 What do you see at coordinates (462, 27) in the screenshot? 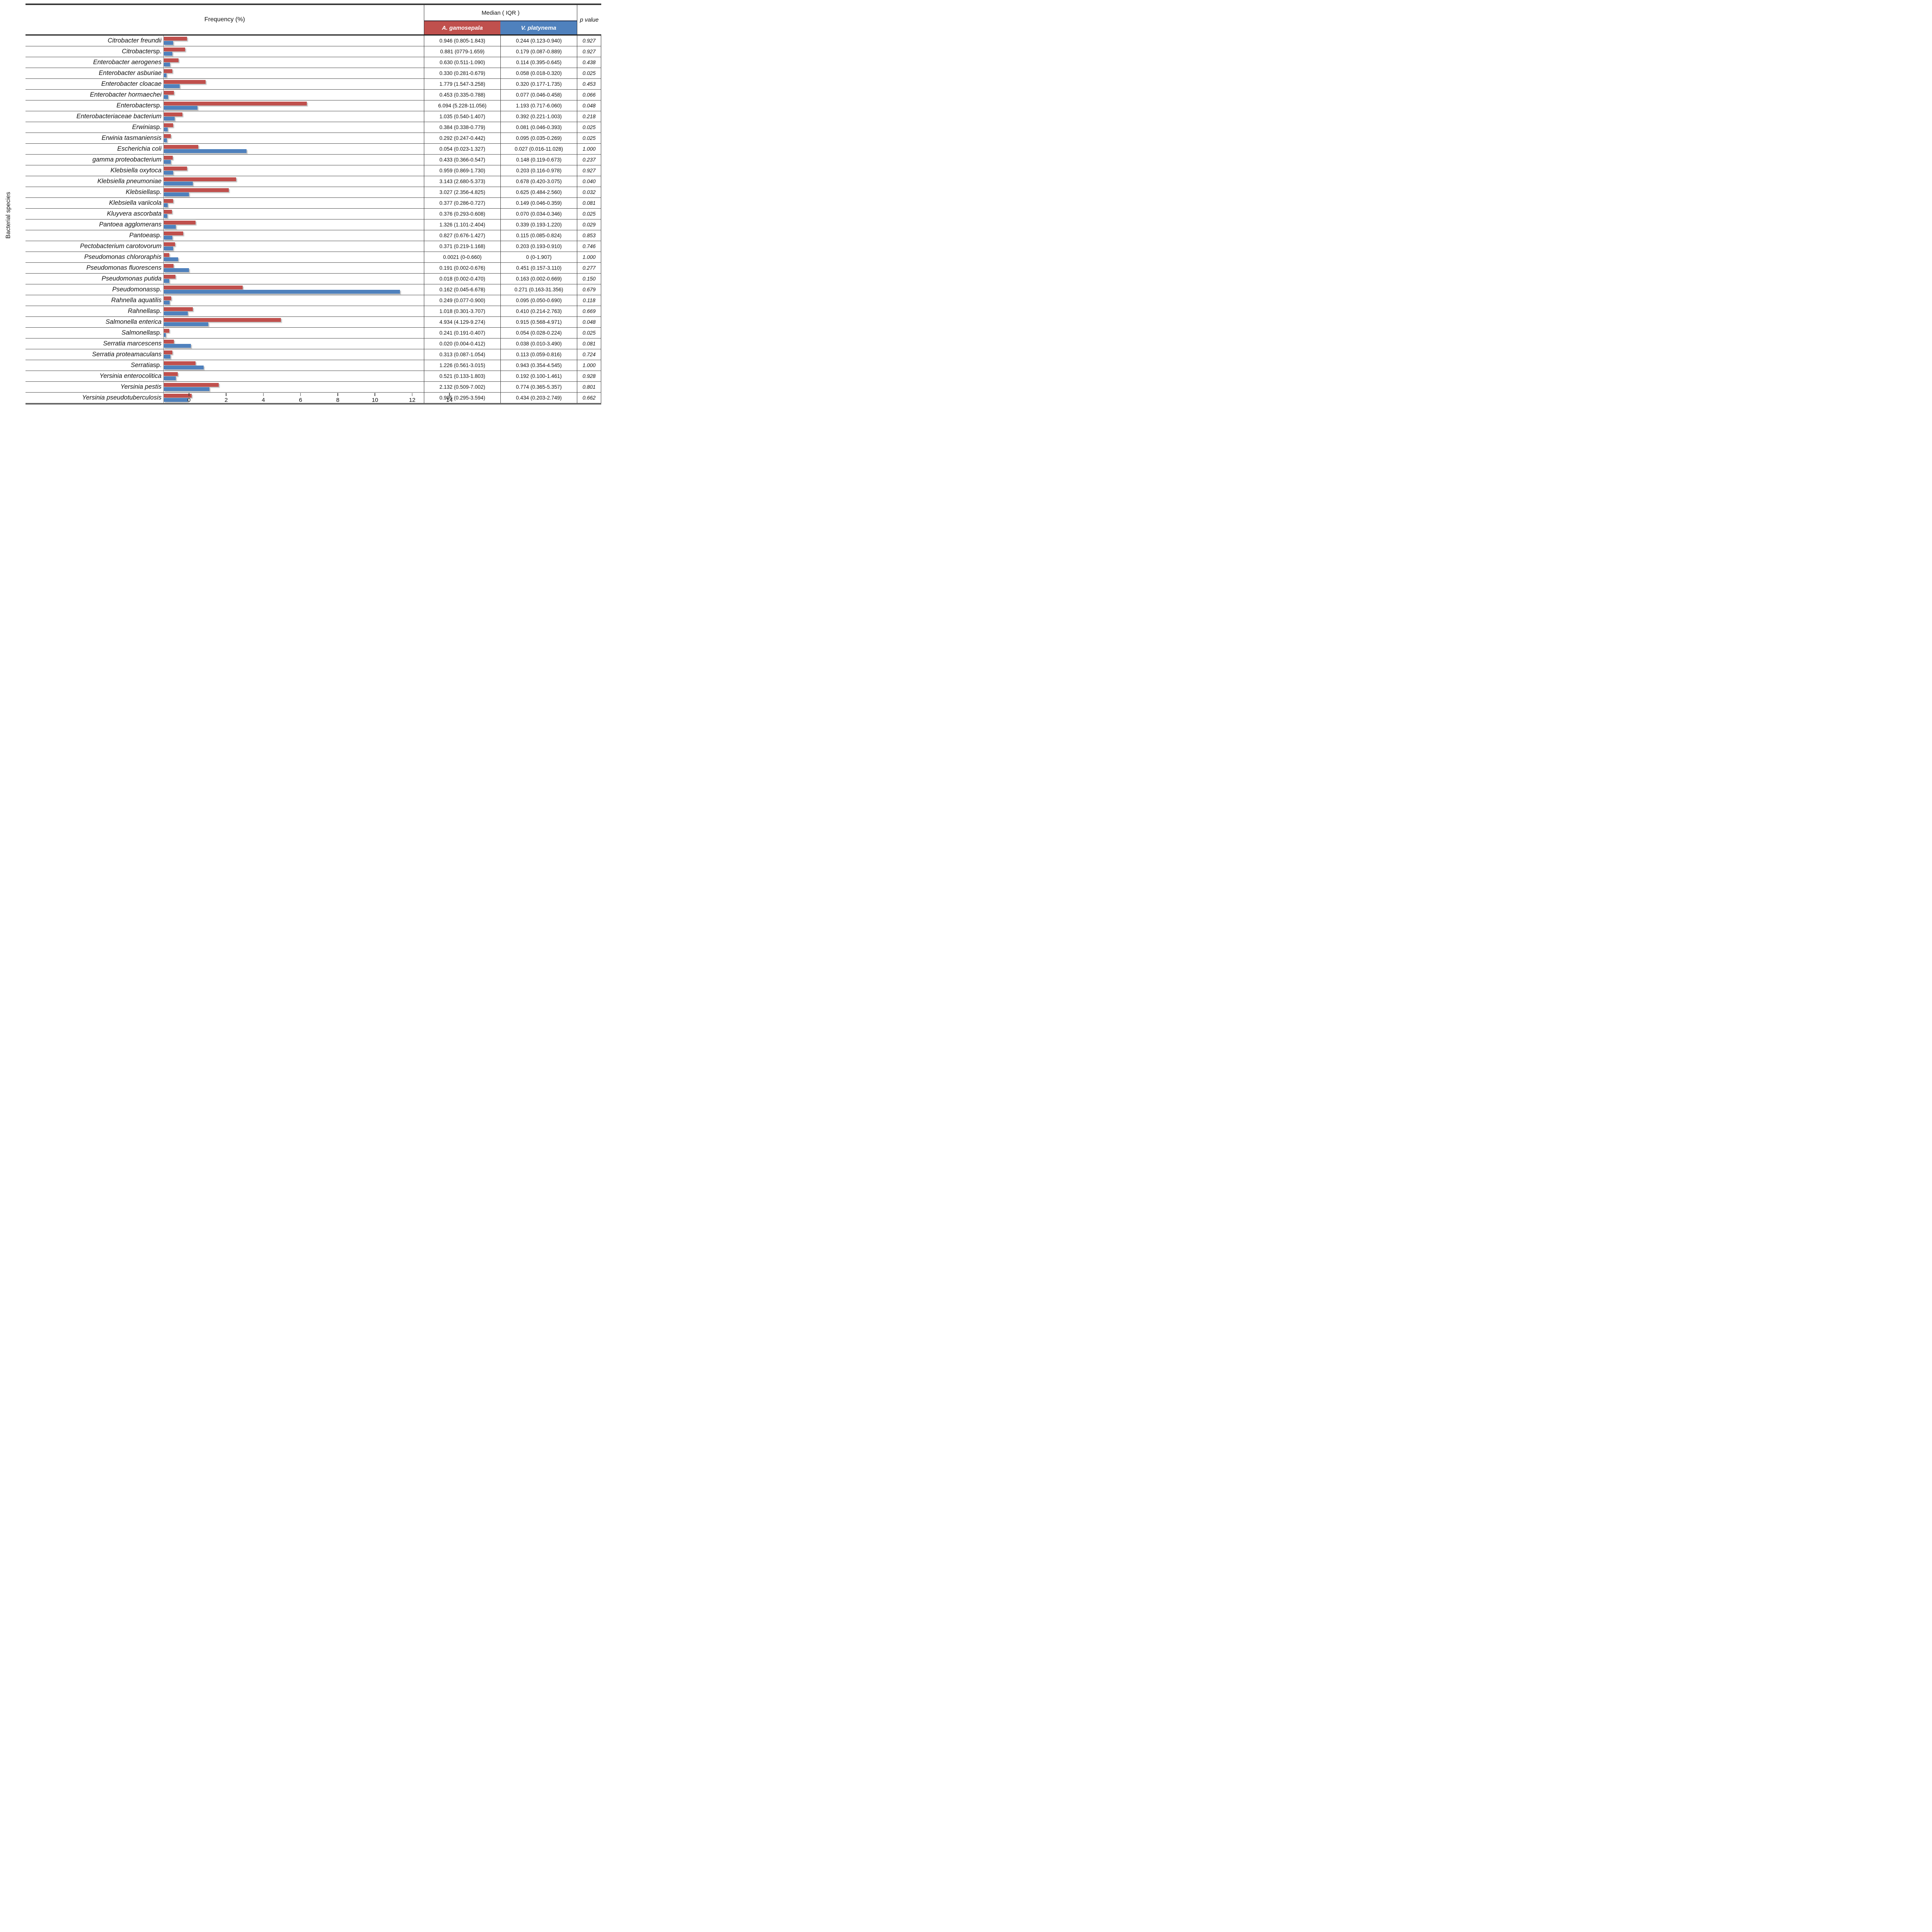
I see `group-a-header: A. gamosepala` at bounding box center [462, 27].